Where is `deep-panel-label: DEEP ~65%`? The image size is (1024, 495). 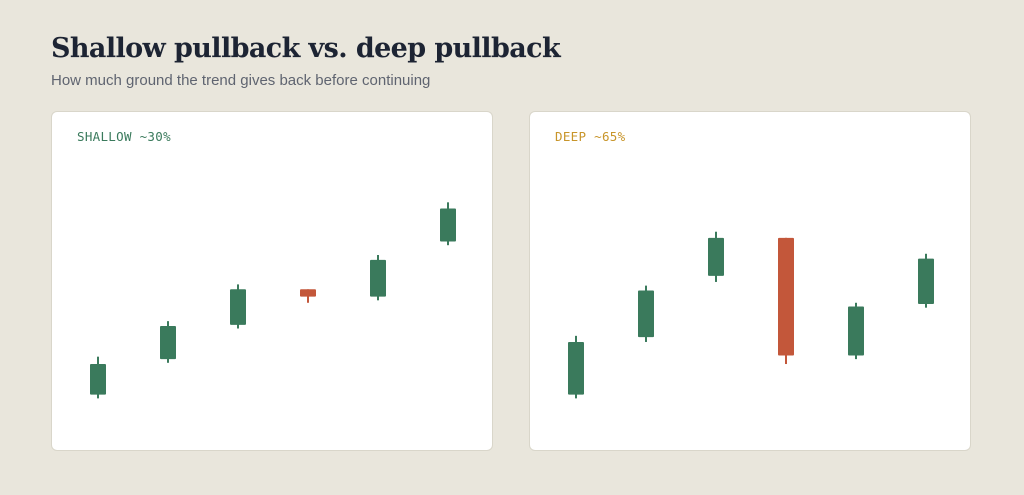 deep-panel-label: DEEP ~65% is located at coordinates (590, 136).